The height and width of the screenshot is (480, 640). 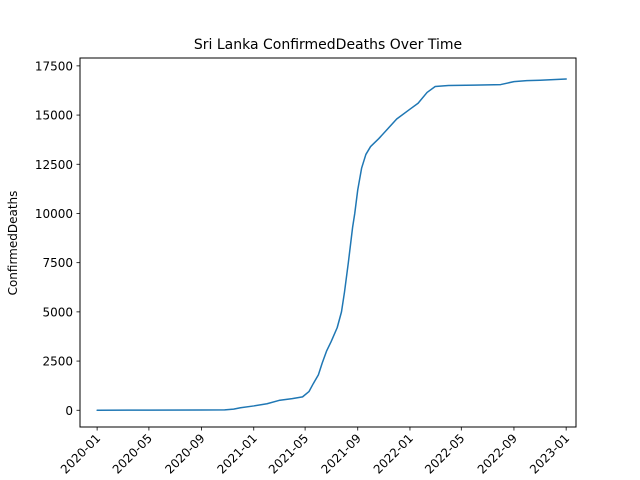 What do you see at coordinates (328, 45) in the screenshot?
I see `chart-title: Sri Lanka ConfirmedDeaths Over Time` at bounding box center [328, 45].